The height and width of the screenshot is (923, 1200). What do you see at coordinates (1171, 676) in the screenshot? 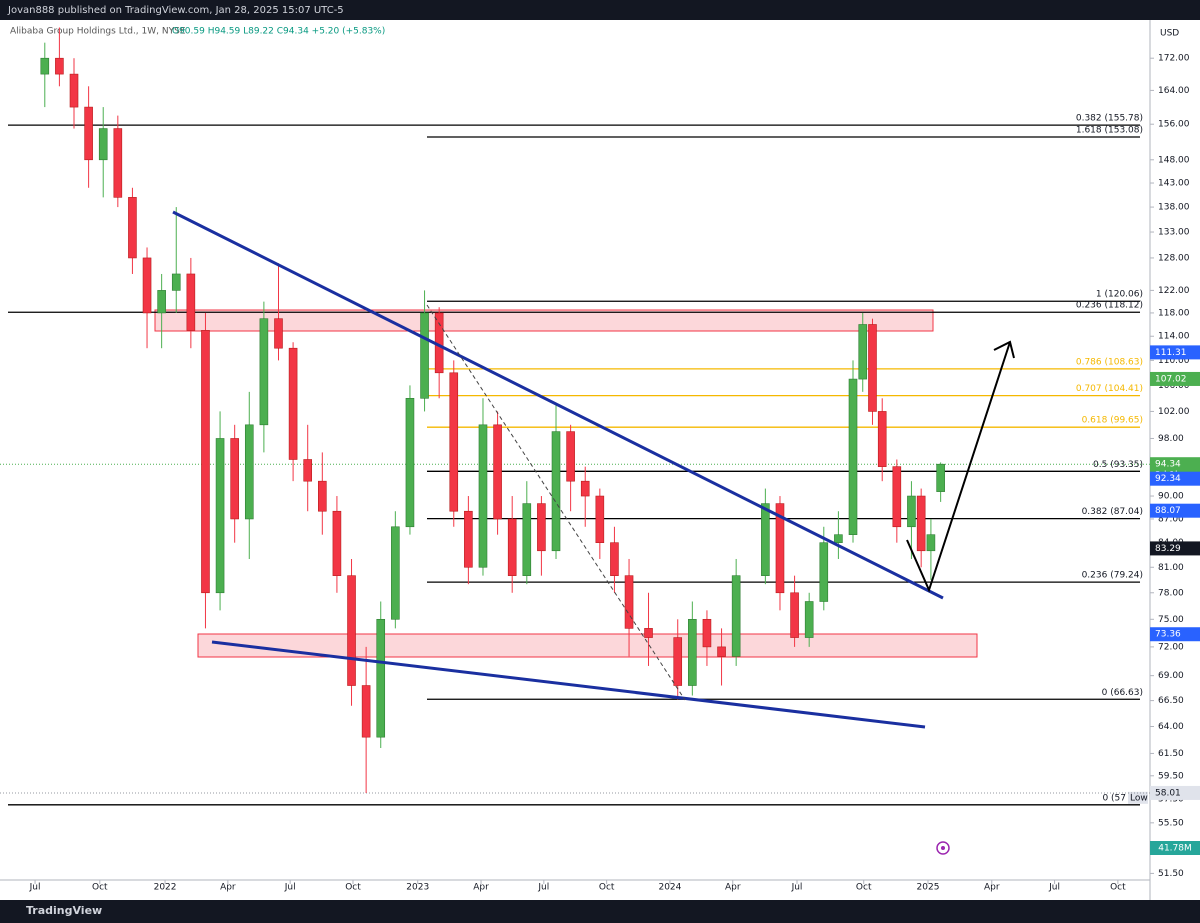
I see `y-tick-label: 69.00` at bounding box center [1171, 676].